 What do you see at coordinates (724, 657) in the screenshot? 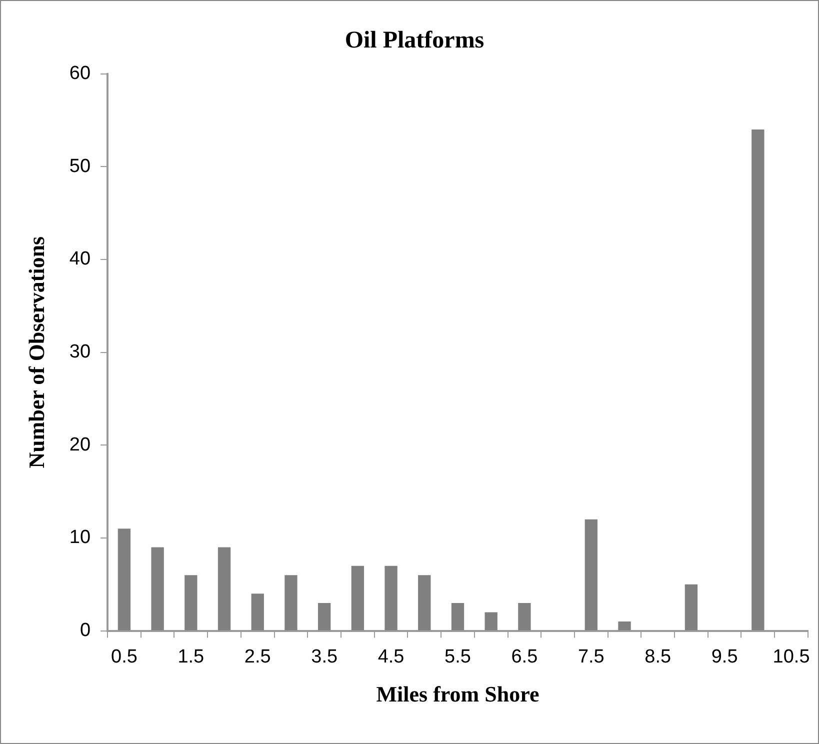
I see `x-tick-label: 9.5` at bounding box center [724, 657].